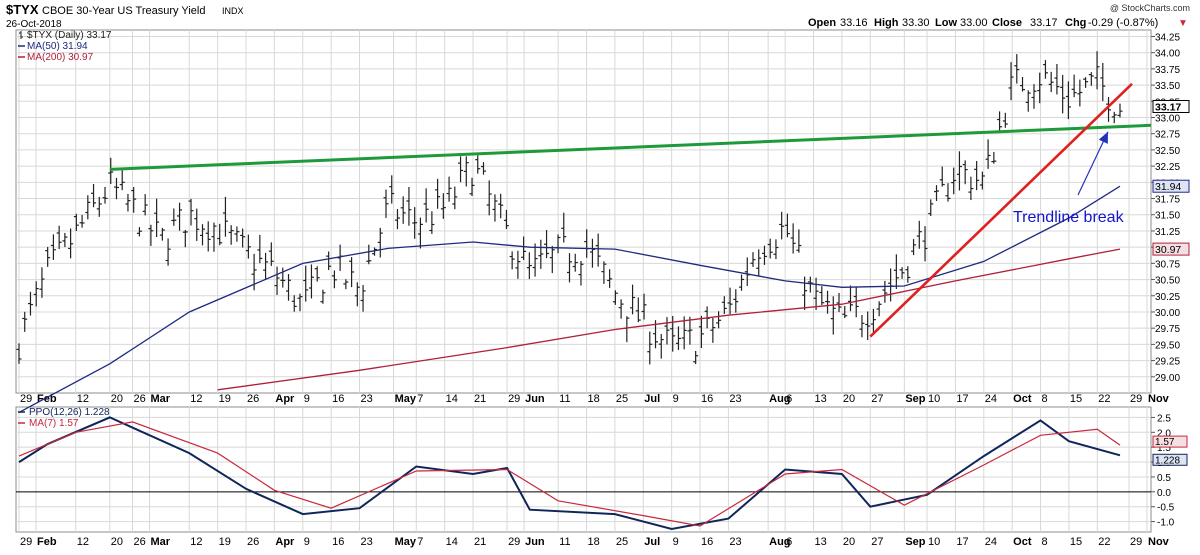 This screenshot has height=555, width=1200. I want to click on ppo-x-tick-label: 10, so click(934, 542).